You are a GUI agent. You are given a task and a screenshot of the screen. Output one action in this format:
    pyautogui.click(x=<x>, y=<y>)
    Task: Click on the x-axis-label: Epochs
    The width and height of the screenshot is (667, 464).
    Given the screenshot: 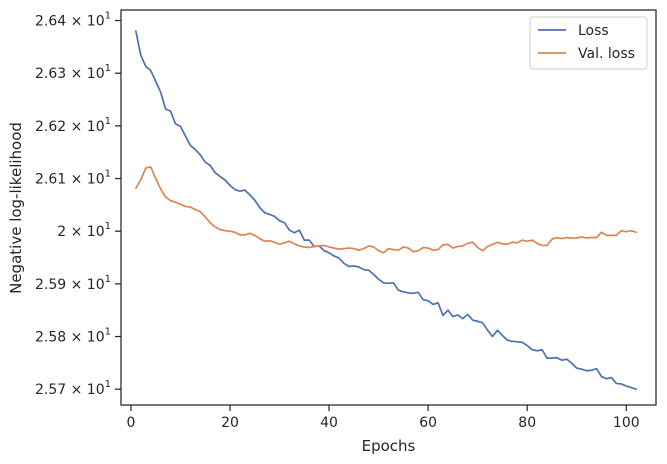 What is the action you would take?
    pyautogui.click(x=389, y=446)
    